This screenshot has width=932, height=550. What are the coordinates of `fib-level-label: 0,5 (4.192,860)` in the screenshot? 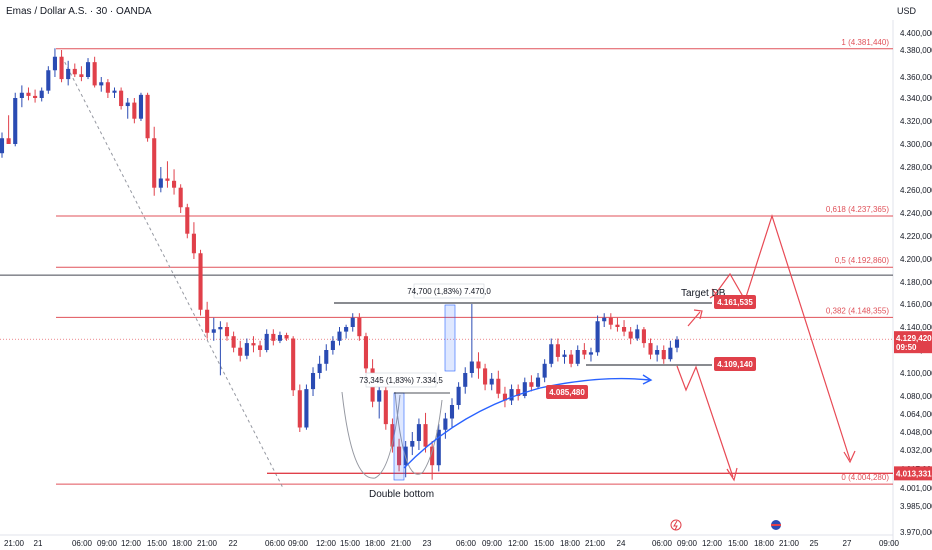 It's located at (862, 260).